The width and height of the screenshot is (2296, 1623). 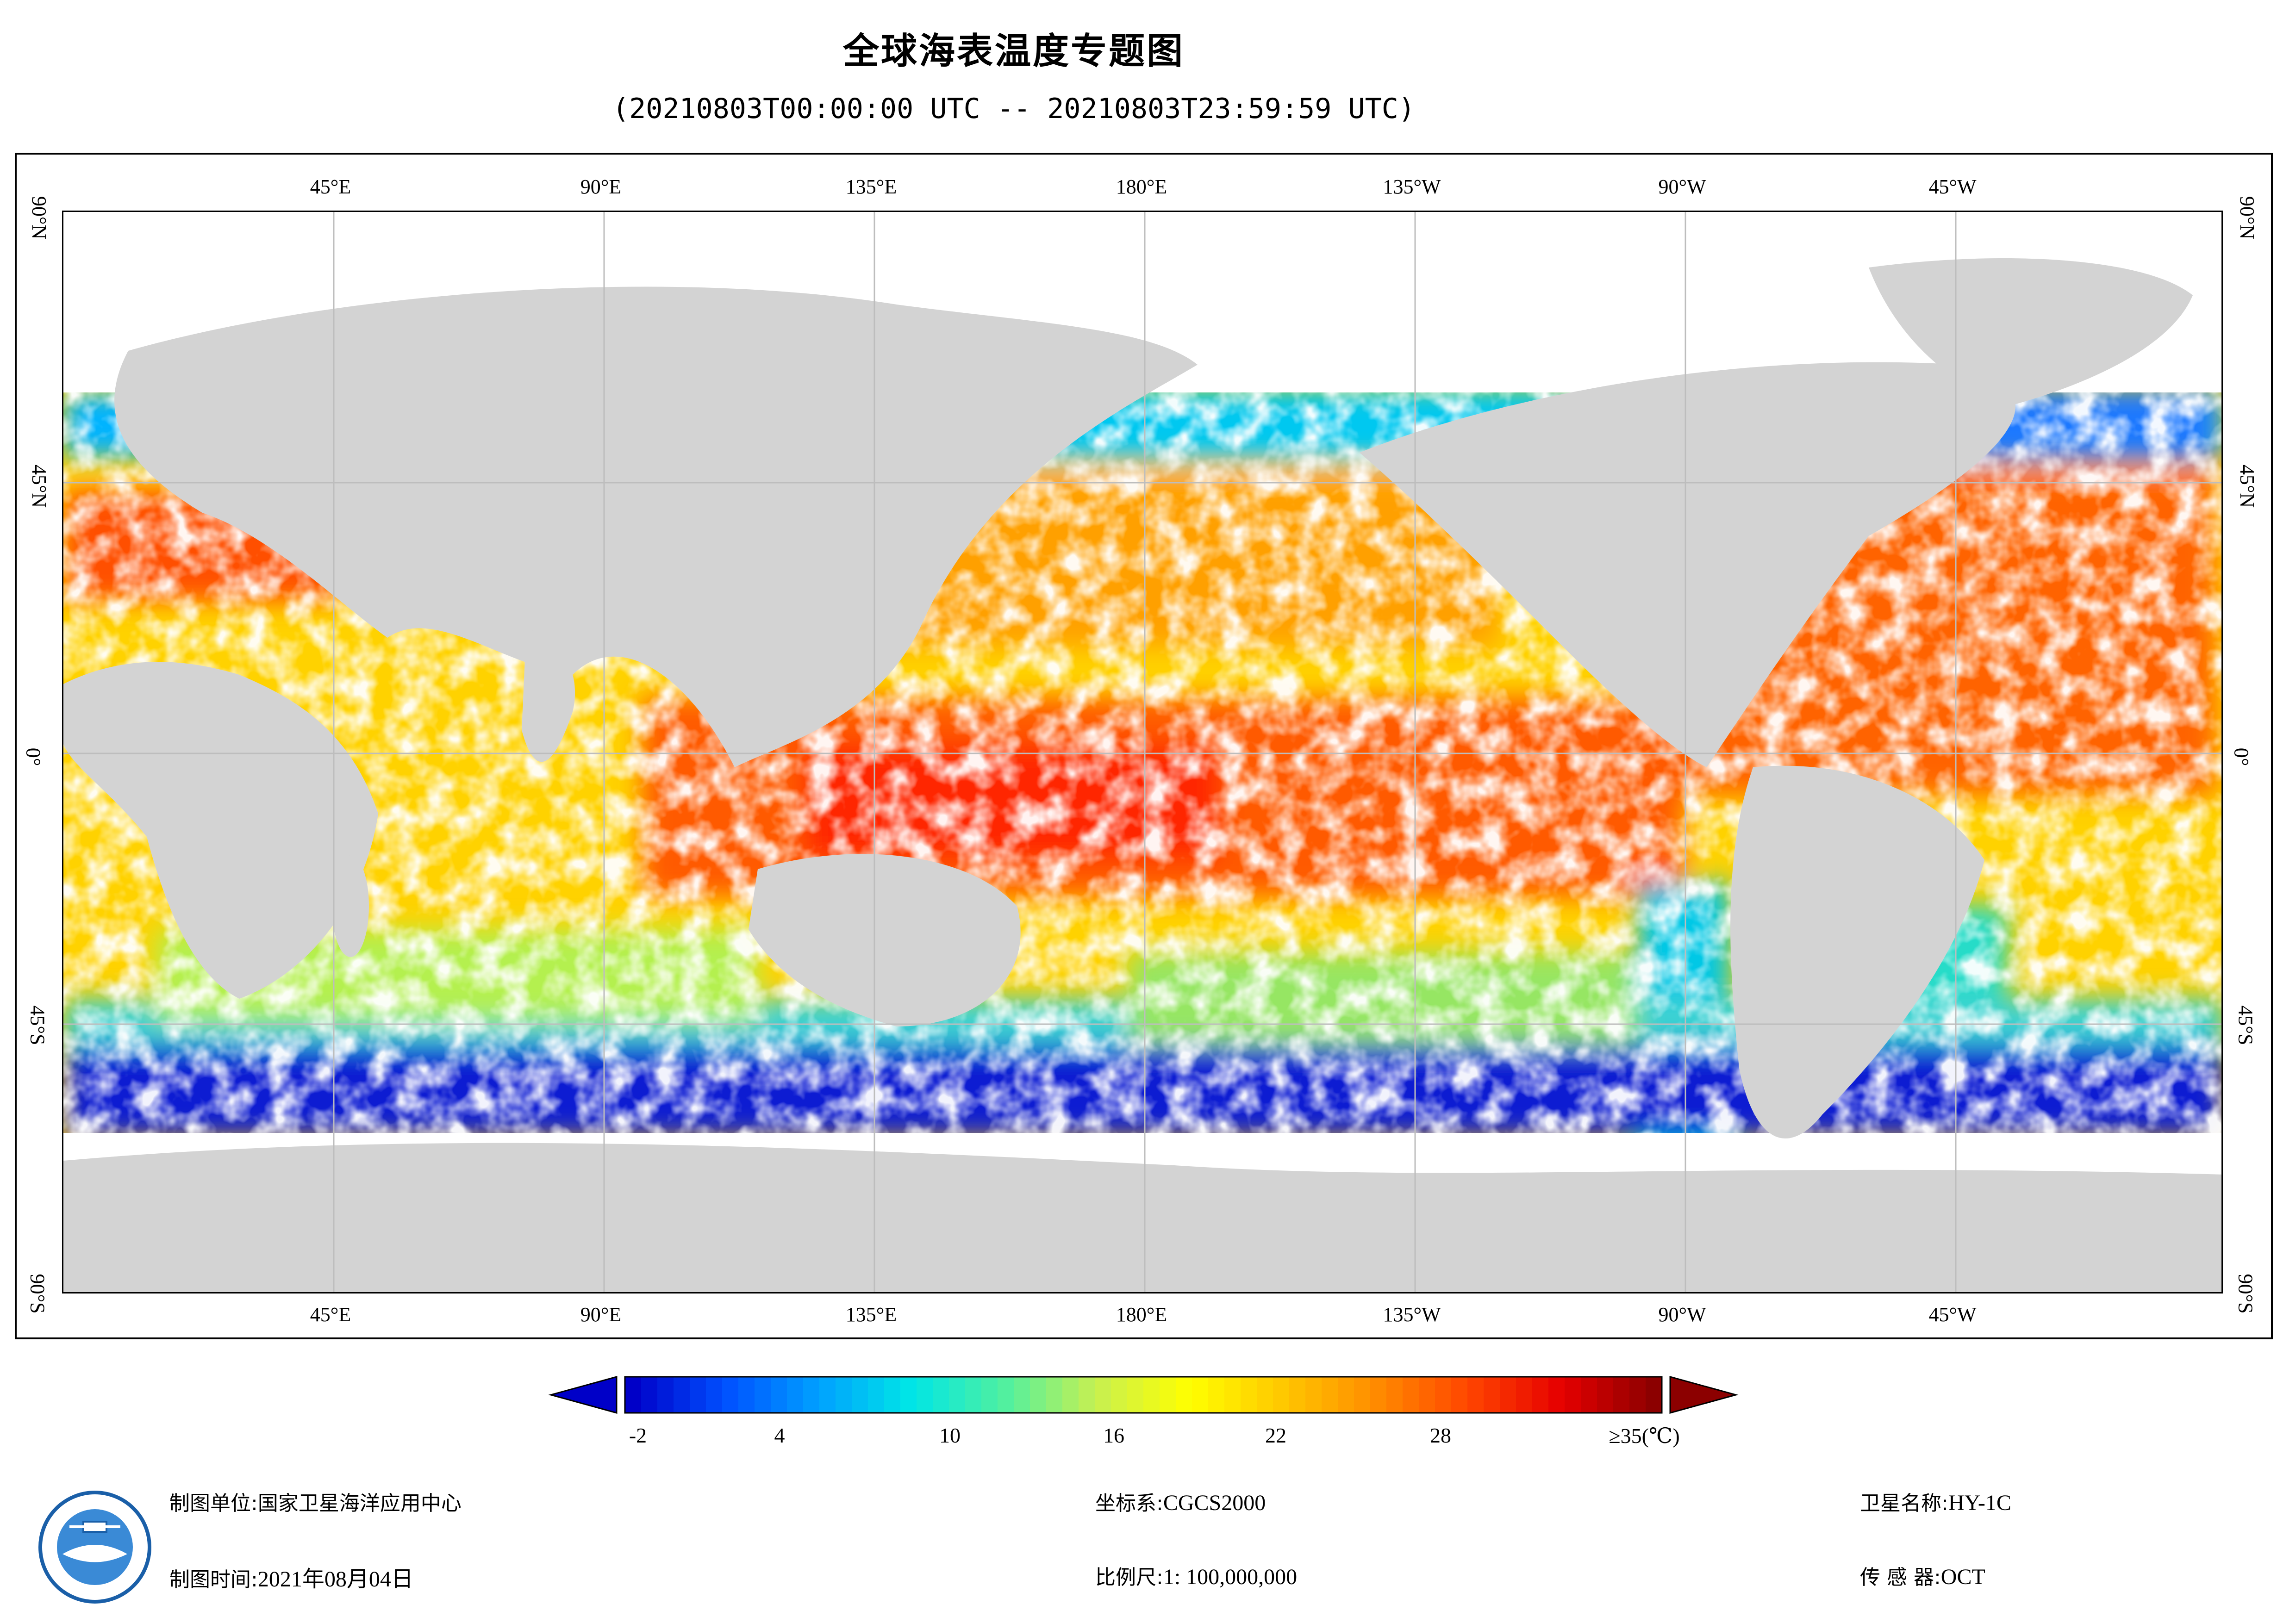 I want to click on colorbar-label-28: 28, so click(x=1440, y=1435).